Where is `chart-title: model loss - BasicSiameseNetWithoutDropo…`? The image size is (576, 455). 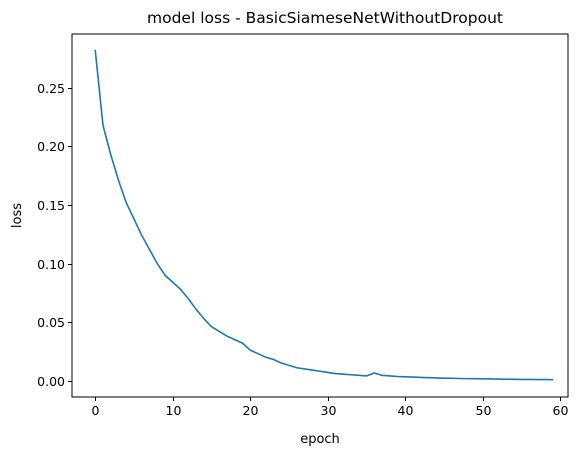
chart-title: model loss - BasicSiameseNetWithoutDropo… is located at coordinates (325, 18).